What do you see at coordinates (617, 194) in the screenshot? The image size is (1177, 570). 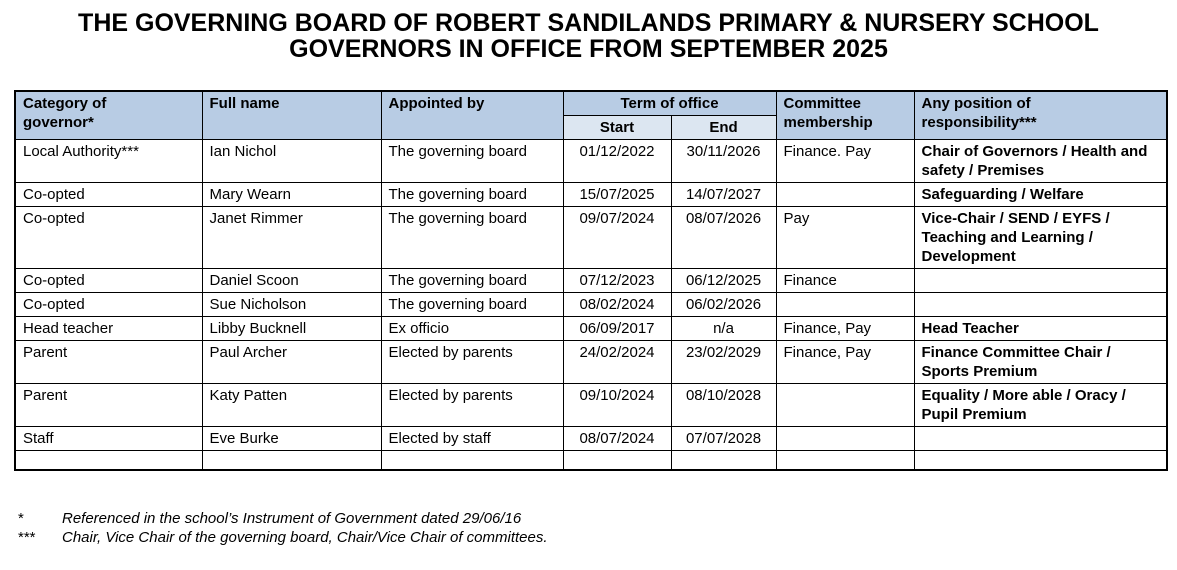 I see `cell-term-start: 15/07/2025` at bounding box center [617, 194].